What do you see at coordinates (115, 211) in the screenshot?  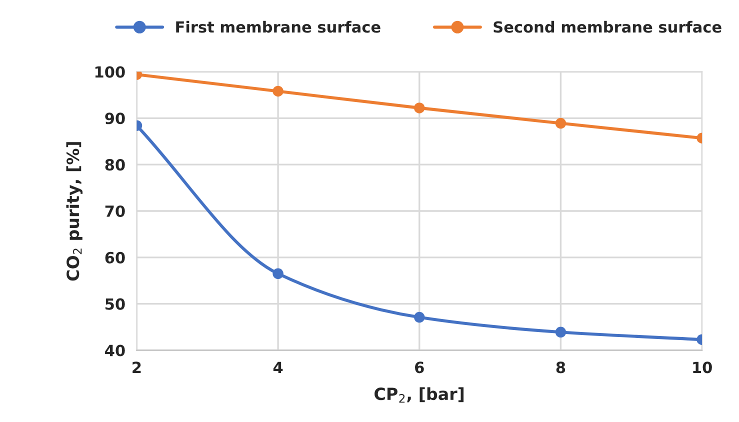 I see `y-tick-label: 70` at bounding box center [115, 211].